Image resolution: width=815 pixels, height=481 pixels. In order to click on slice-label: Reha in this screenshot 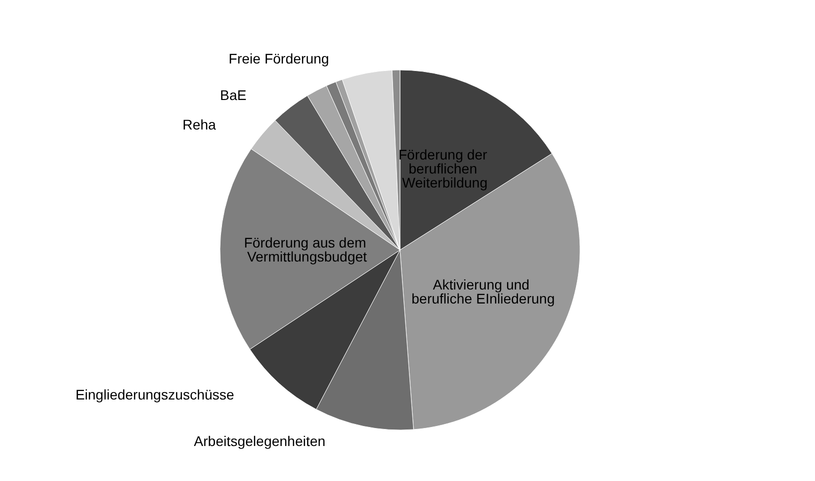, I will do `click(199, 124)`.